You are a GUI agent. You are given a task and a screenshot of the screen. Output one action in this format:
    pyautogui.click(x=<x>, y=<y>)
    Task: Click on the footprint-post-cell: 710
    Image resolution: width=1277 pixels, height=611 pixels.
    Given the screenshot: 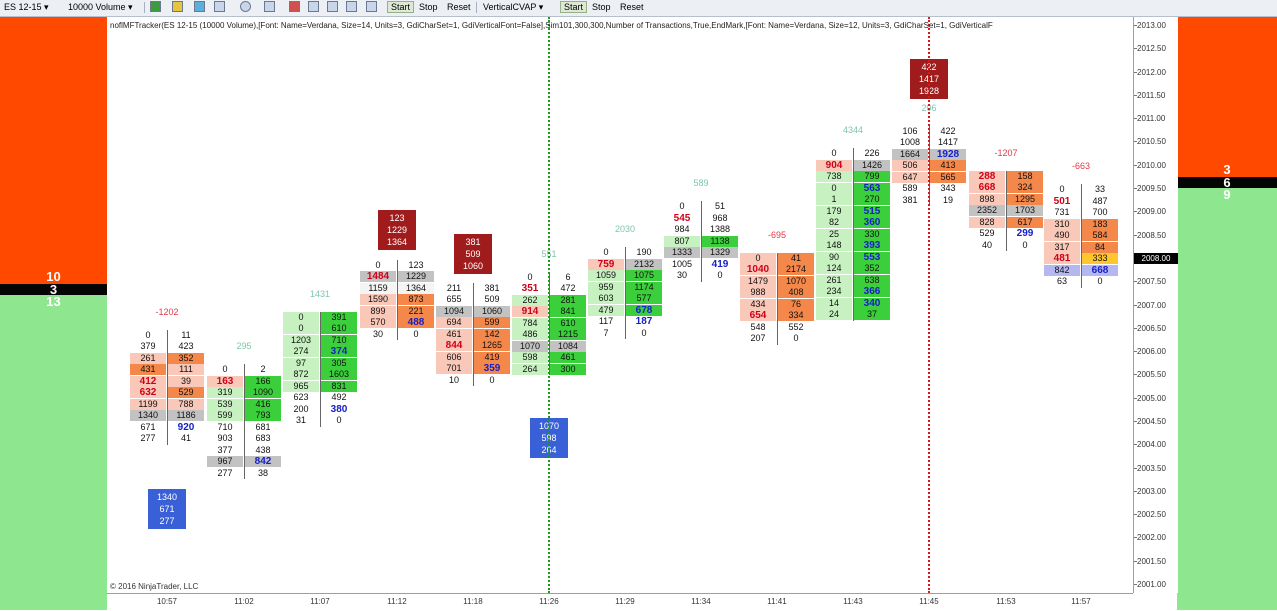 What is the action you would take?
    pyautogui.click(x=225, y=426)
    